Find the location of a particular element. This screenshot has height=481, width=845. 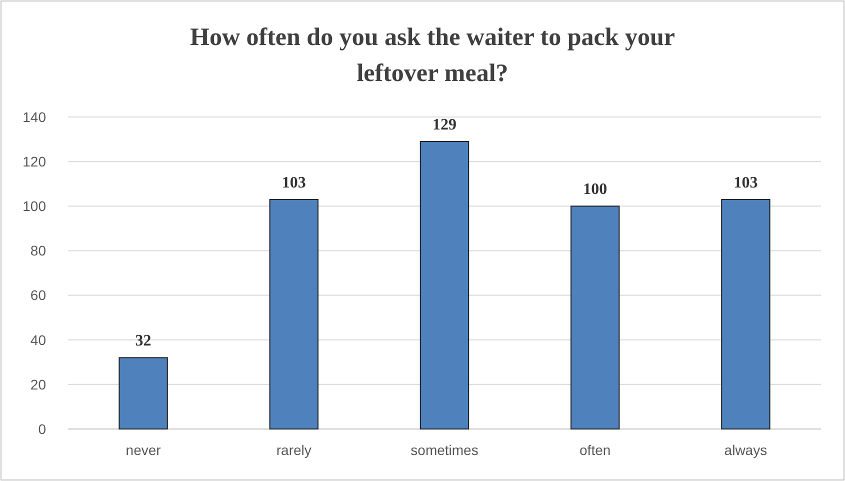

x-tick-label: sometimes is located at coordinates (444, 450).